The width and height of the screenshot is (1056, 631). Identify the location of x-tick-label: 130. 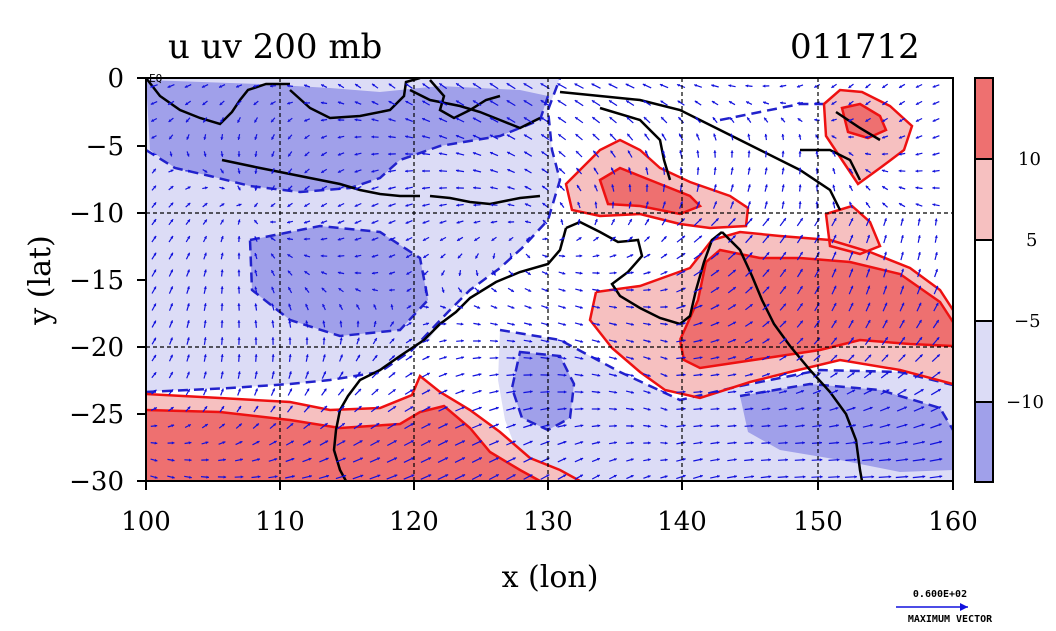
(548, 522).